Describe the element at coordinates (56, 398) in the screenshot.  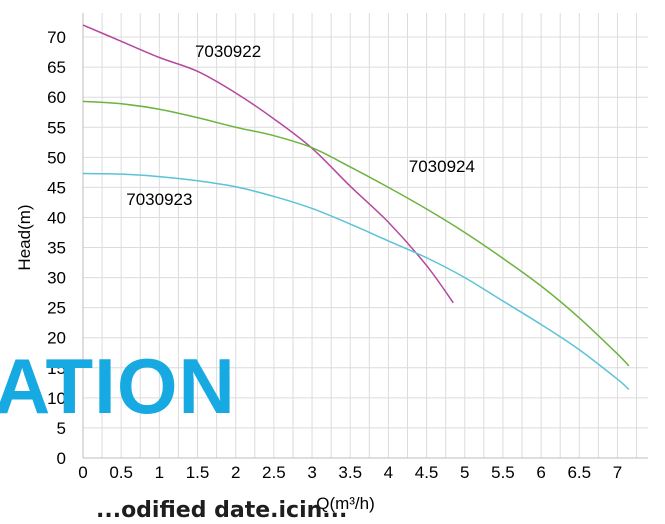
I see `y-tick-label: 10` at that location.